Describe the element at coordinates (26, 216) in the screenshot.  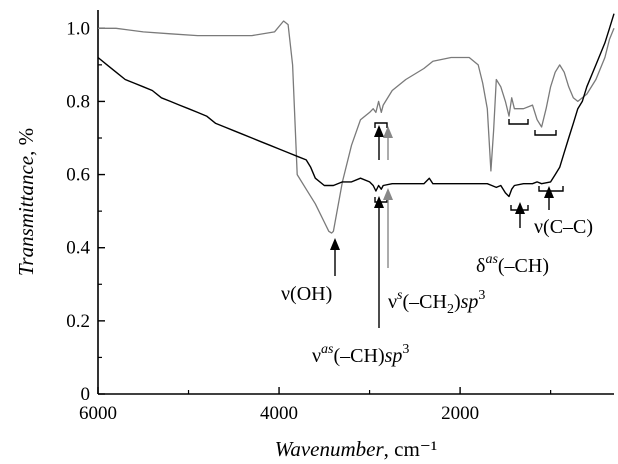
I see `y-axis-label: Transmittance` at that location.